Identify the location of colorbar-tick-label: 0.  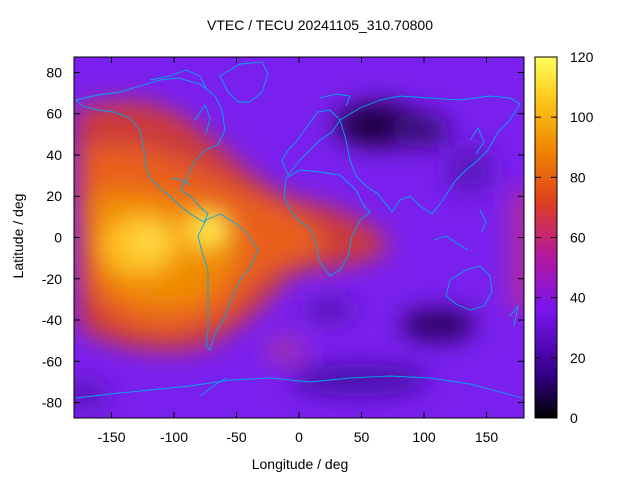
(574, 418).